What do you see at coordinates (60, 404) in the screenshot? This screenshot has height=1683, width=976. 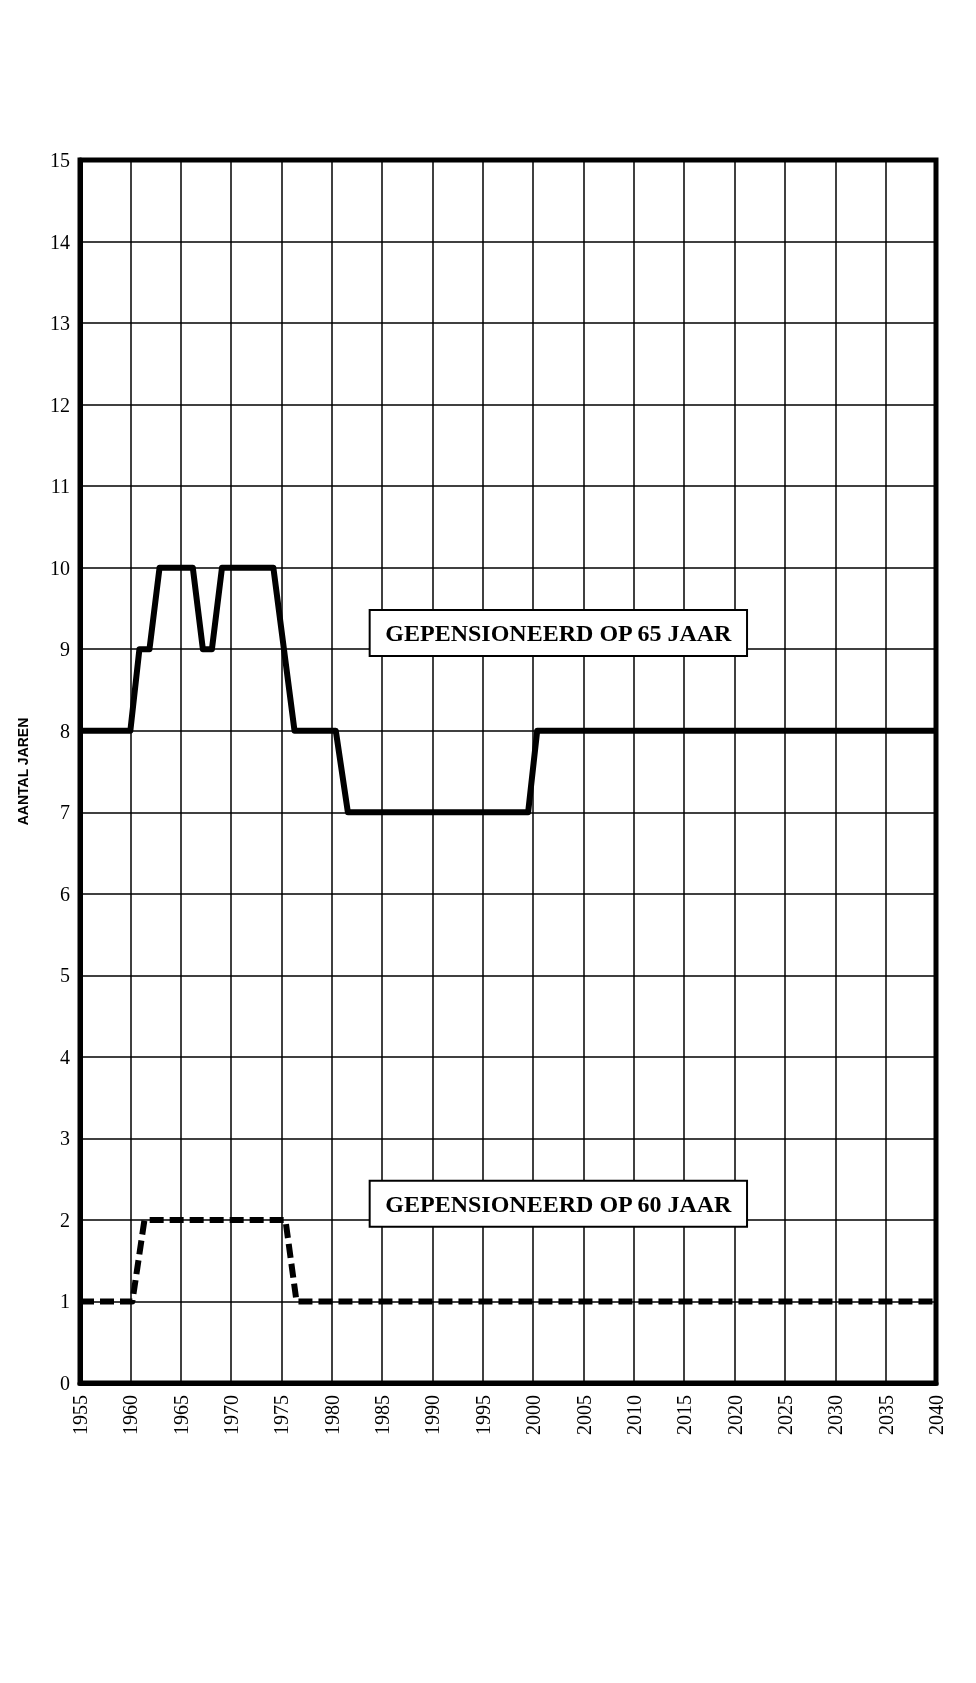 I see `y-tick-label: 12` at bounding box center [60, 404].